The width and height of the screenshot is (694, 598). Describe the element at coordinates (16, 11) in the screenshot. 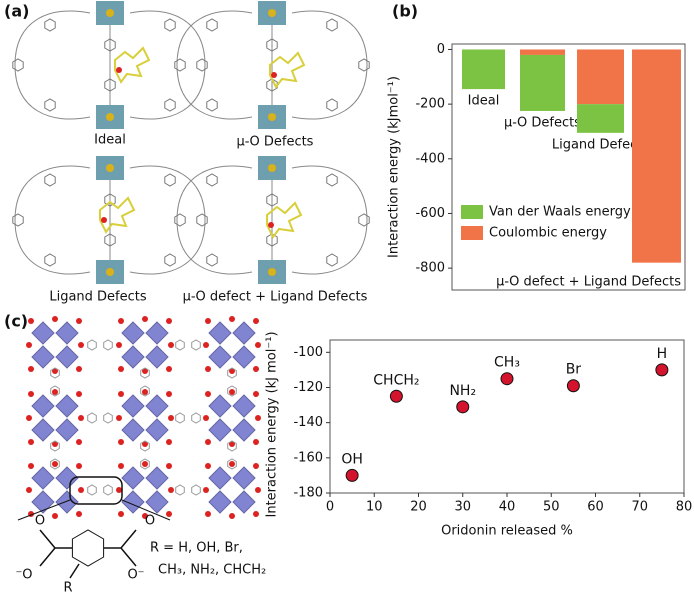

I see `panel-label: (a)` at that location.